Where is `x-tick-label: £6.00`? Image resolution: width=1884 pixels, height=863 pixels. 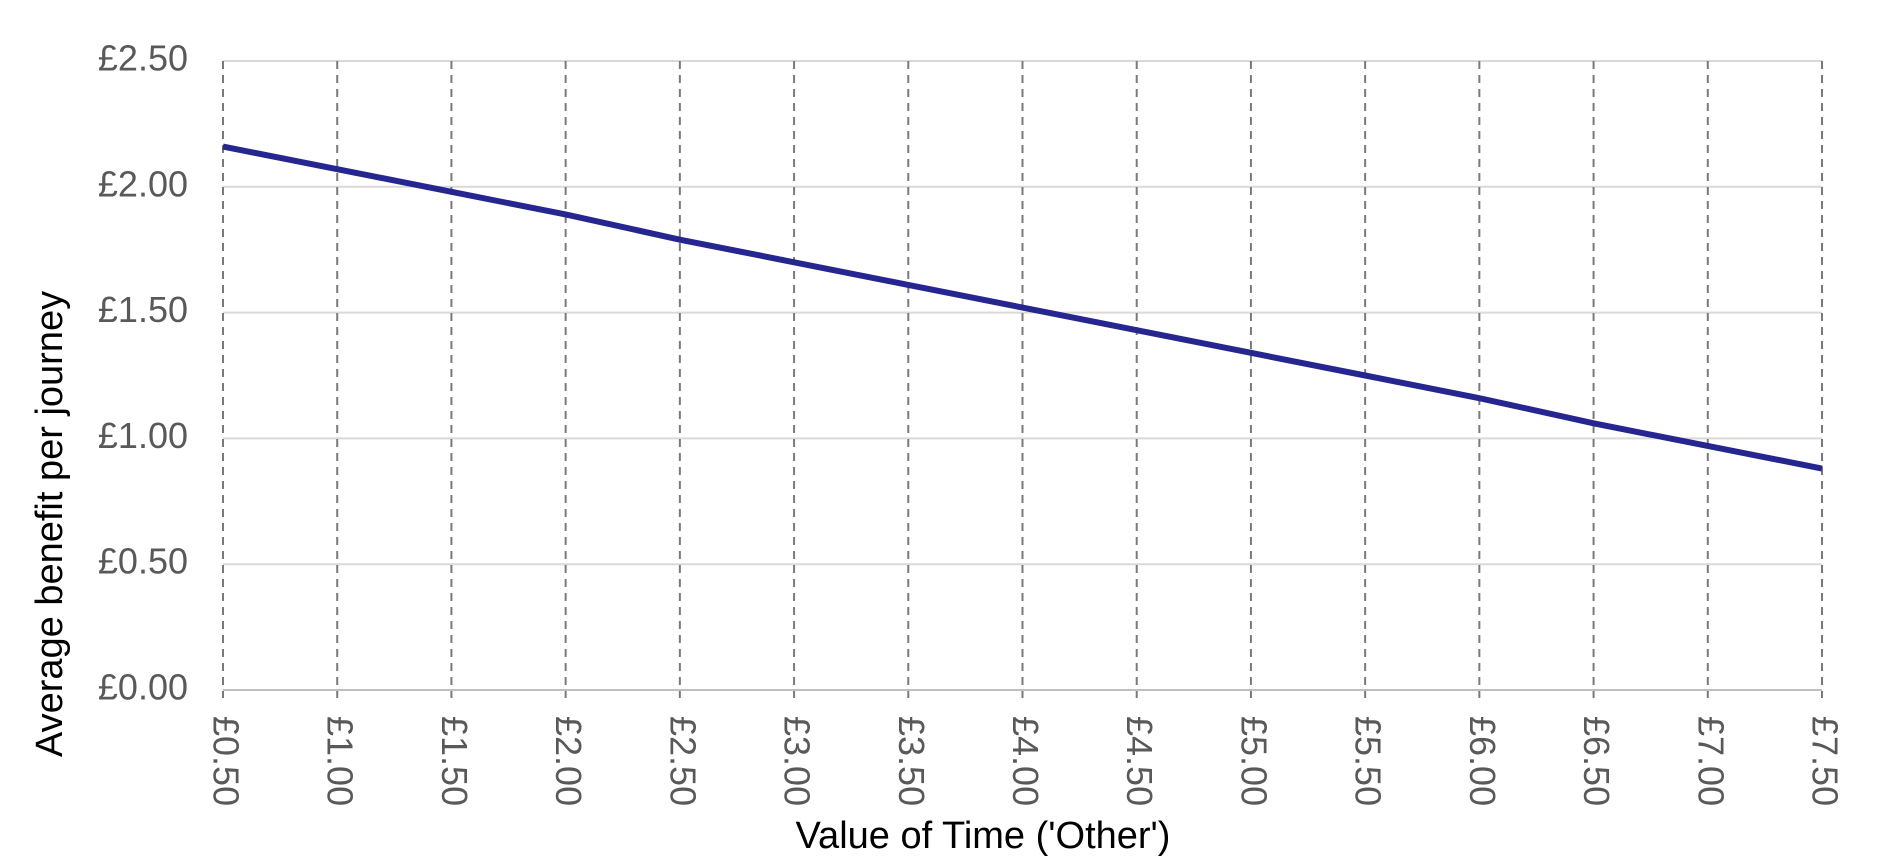
x-tick-label: £6.00 is located at coordinates (1482, 761).